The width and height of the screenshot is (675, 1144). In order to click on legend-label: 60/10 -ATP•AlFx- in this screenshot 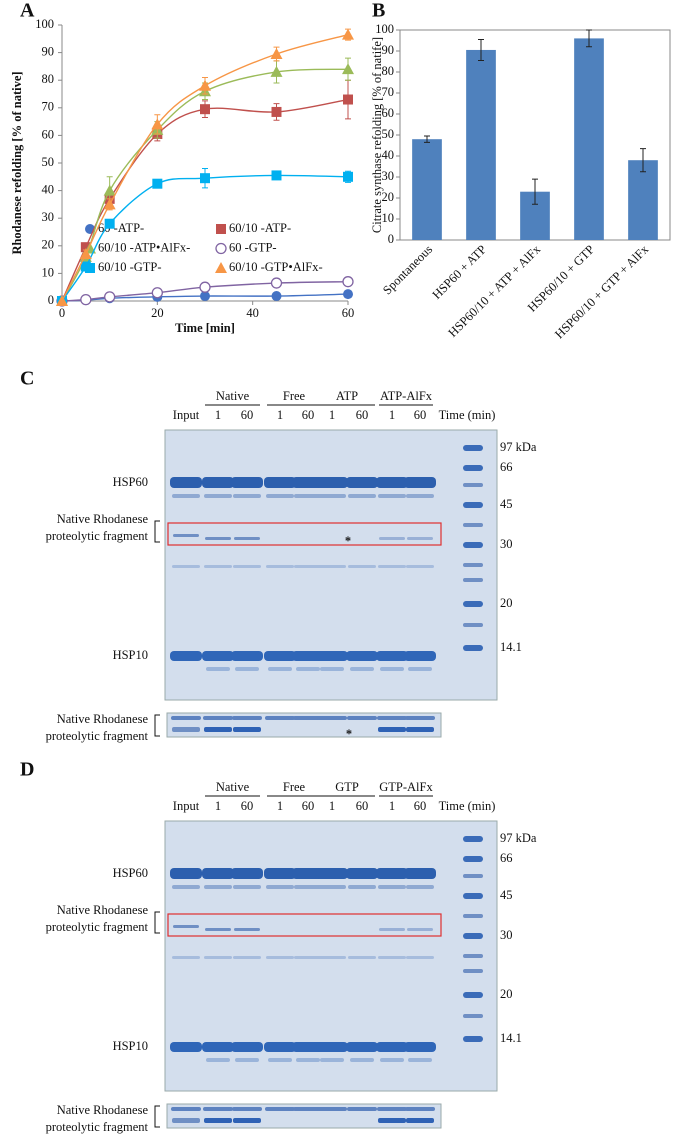, I will do `click(144, 247)`.